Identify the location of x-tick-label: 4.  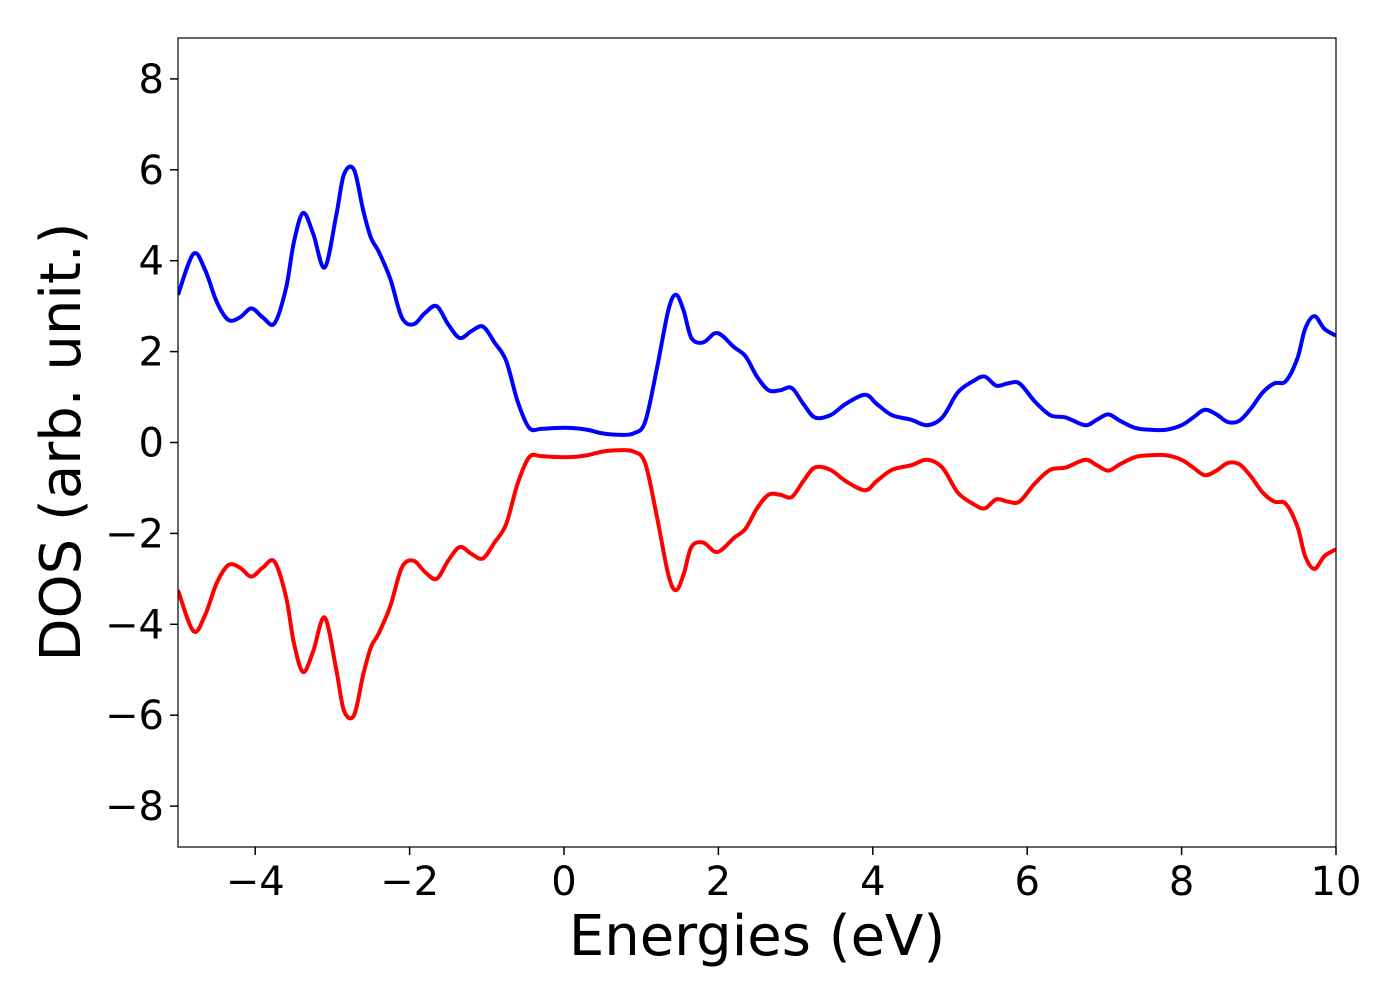
(872, 882).